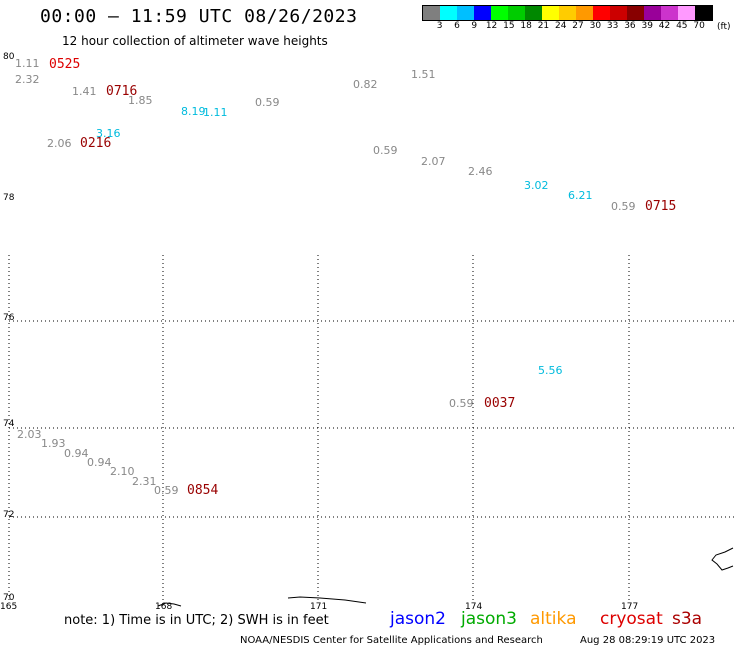 Image resolution: width=740 pixels, height=650 pixels. Describe the element at coordinates (9, 57) in the screenshot. I see `latitude-label: 80` at that location.